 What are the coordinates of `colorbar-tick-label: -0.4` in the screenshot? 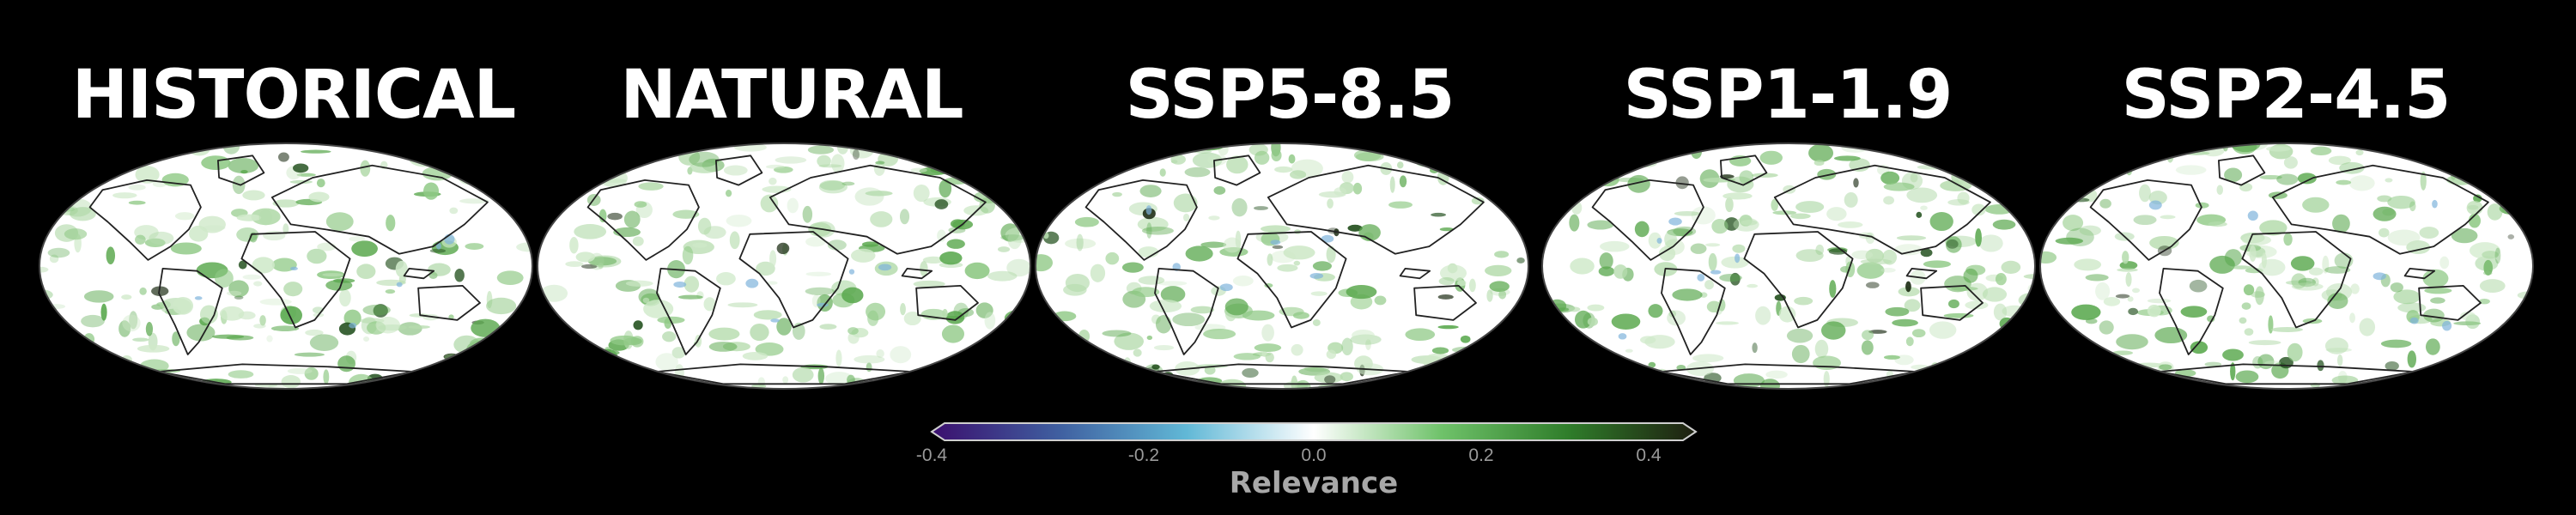 It's located at (932, 455).